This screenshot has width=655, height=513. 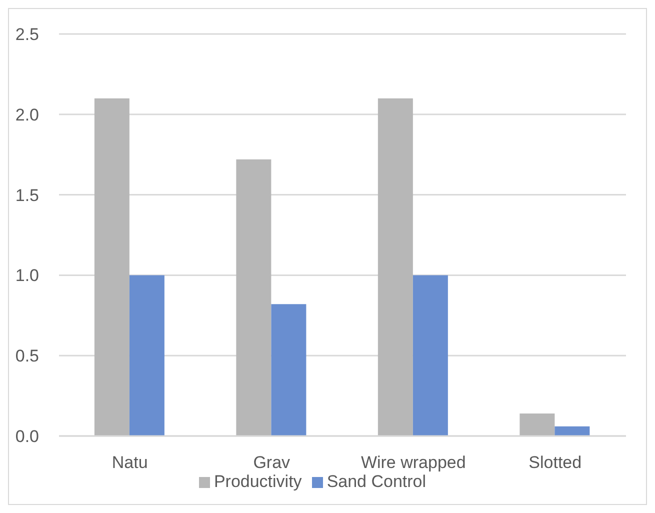 What do you see at coordinates (27, 114) in the screenshot?
I see `y-tick-label: 2.0` at bounding box center [27, 114].